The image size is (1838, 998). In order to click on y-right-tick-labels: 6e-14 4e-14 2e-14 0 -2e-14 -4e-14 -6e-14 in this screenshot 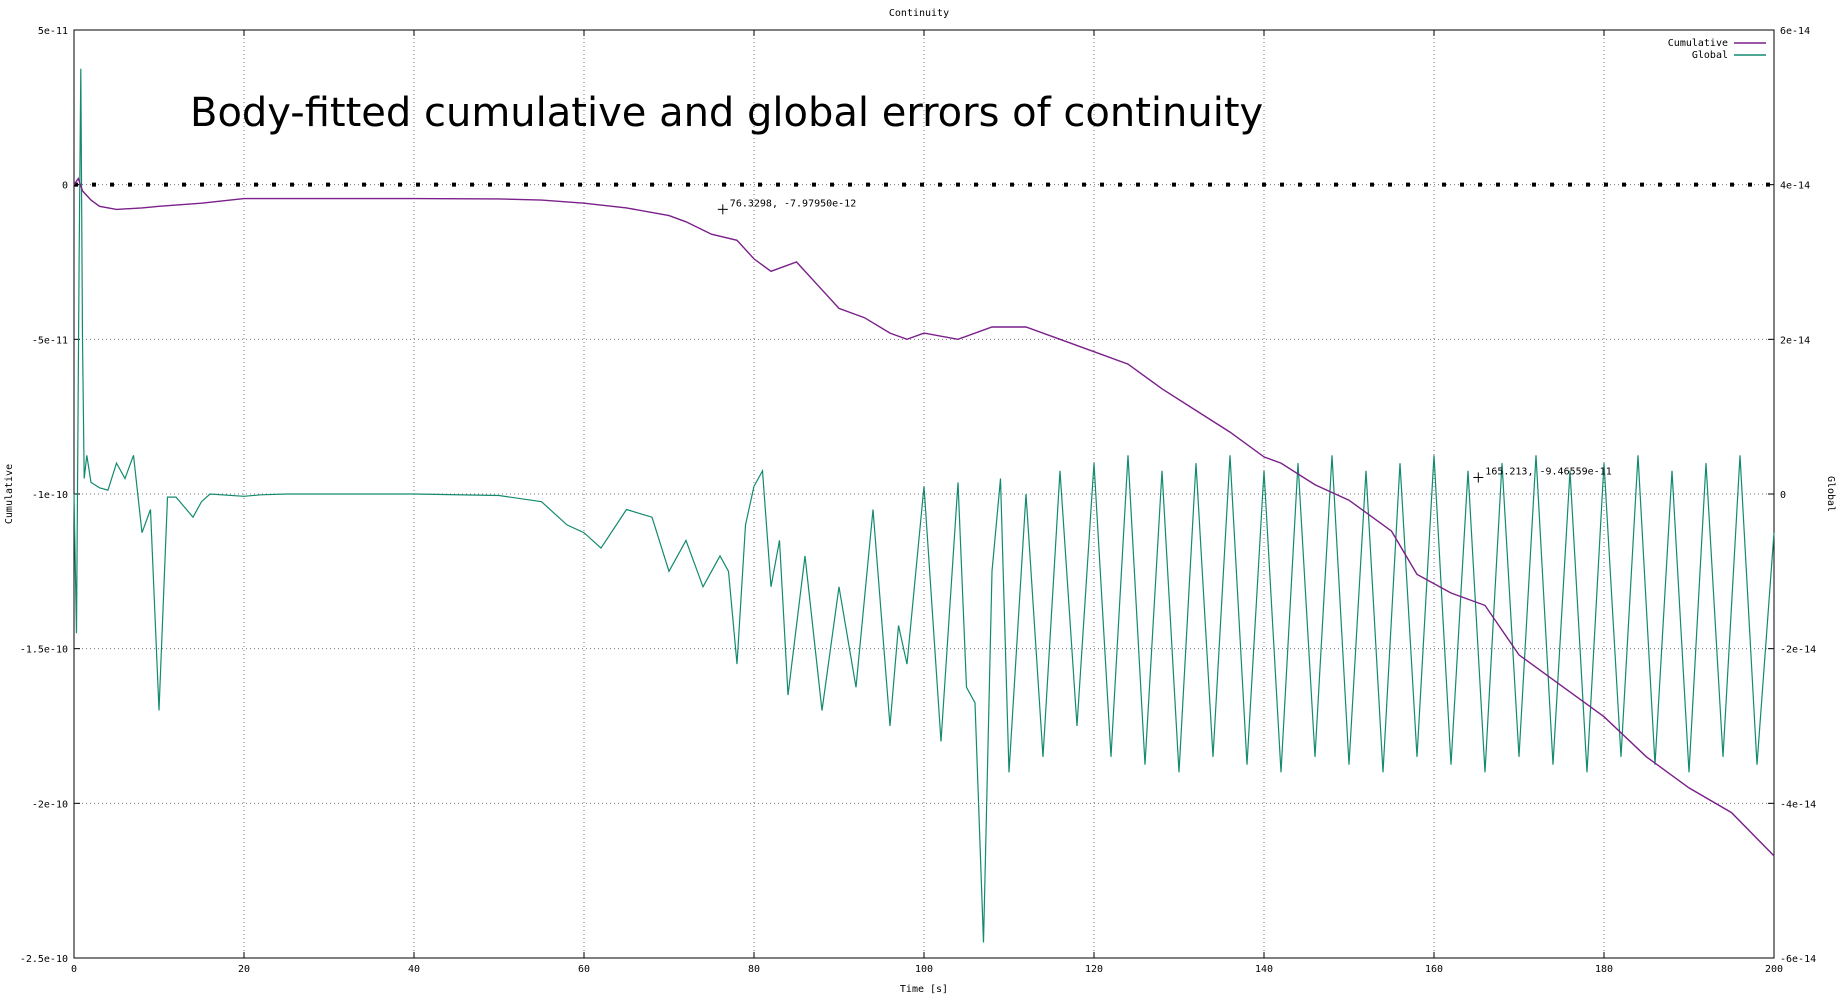, I will do `click(1798, 495)`.